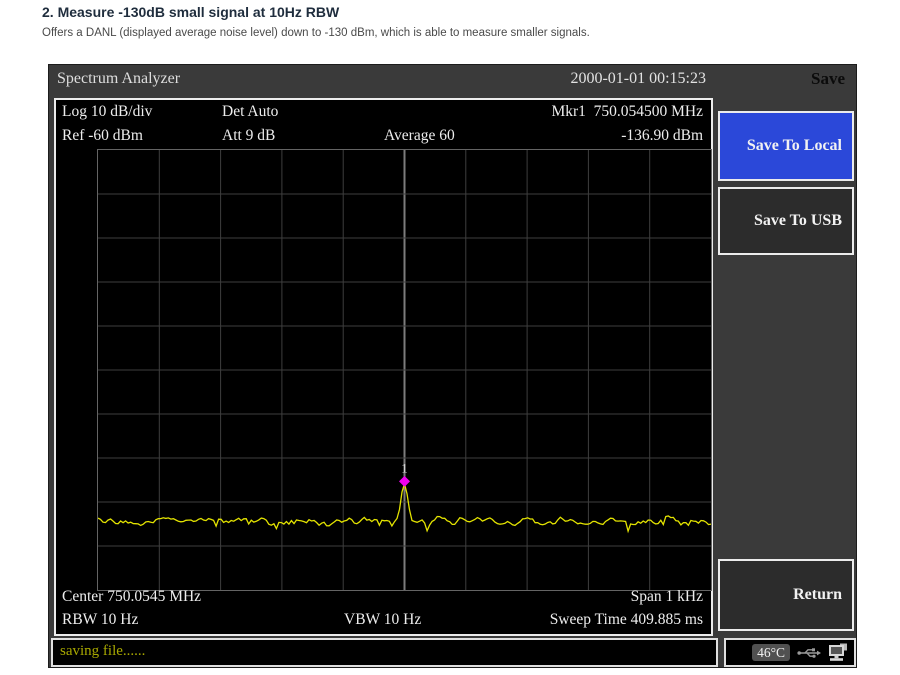  What do you see at coordinates (249, 135) in the screenshot?
I see `attenuation-readout: Att 9 dB` at bounding box center [249, 135].